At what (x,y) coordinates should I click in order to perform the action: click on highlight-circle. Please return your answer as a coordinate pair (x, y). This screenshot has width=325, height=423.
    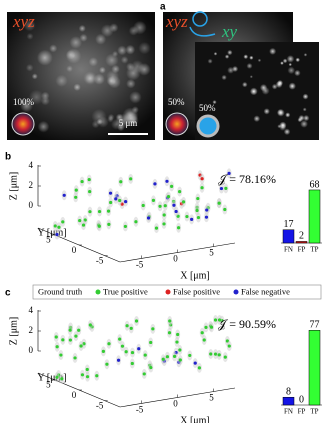
    Looking at the image, I should click on (200, 19).